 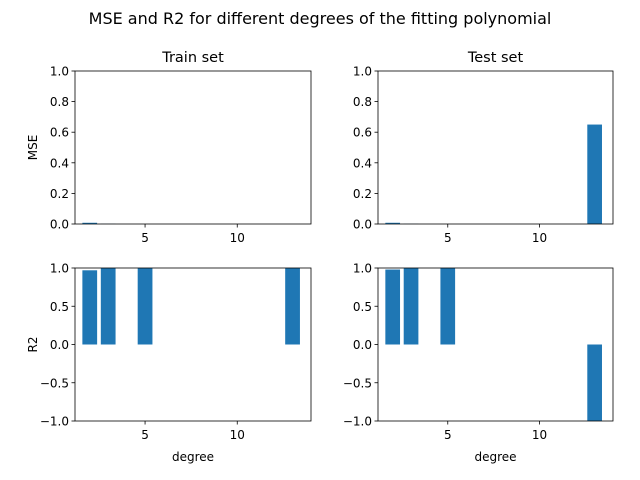 What do you see at coordinates (33, 345) in the screenshot?
I see `y-axis-label: R2` at bounding box center [33, 345].